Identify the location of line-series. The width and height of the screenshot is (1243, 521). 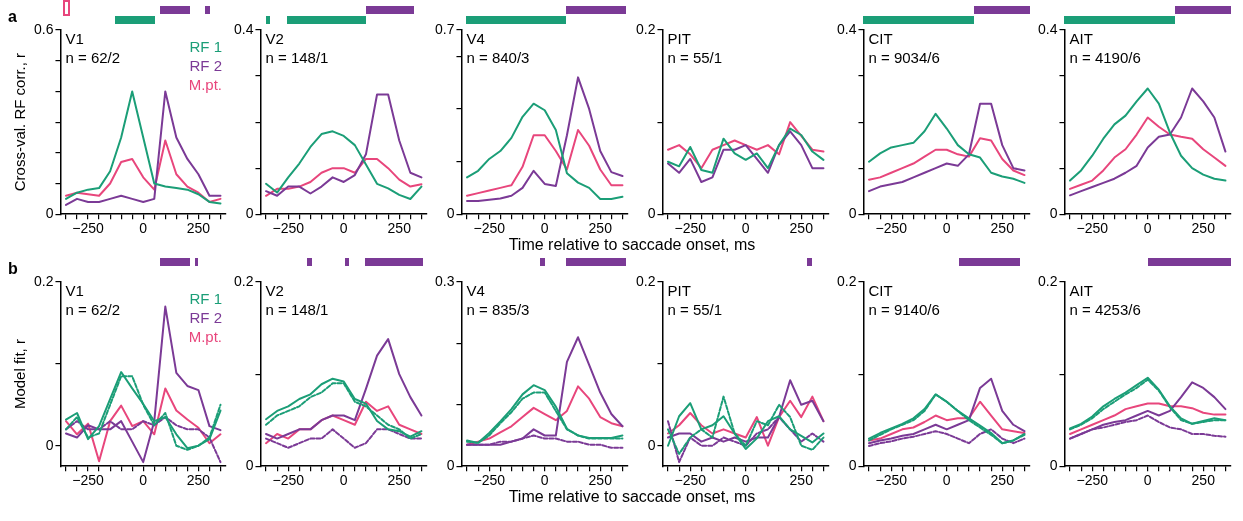
(344, 438).